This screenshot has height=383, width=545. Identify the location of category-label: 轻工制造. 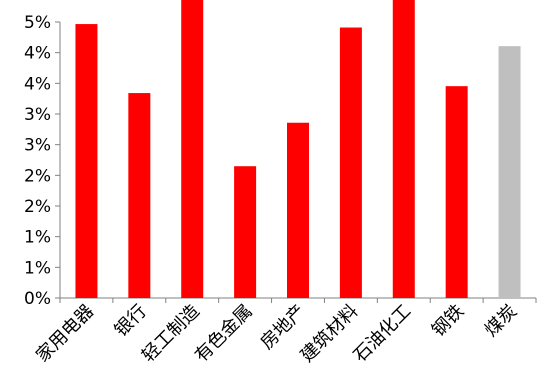
(171, 334).